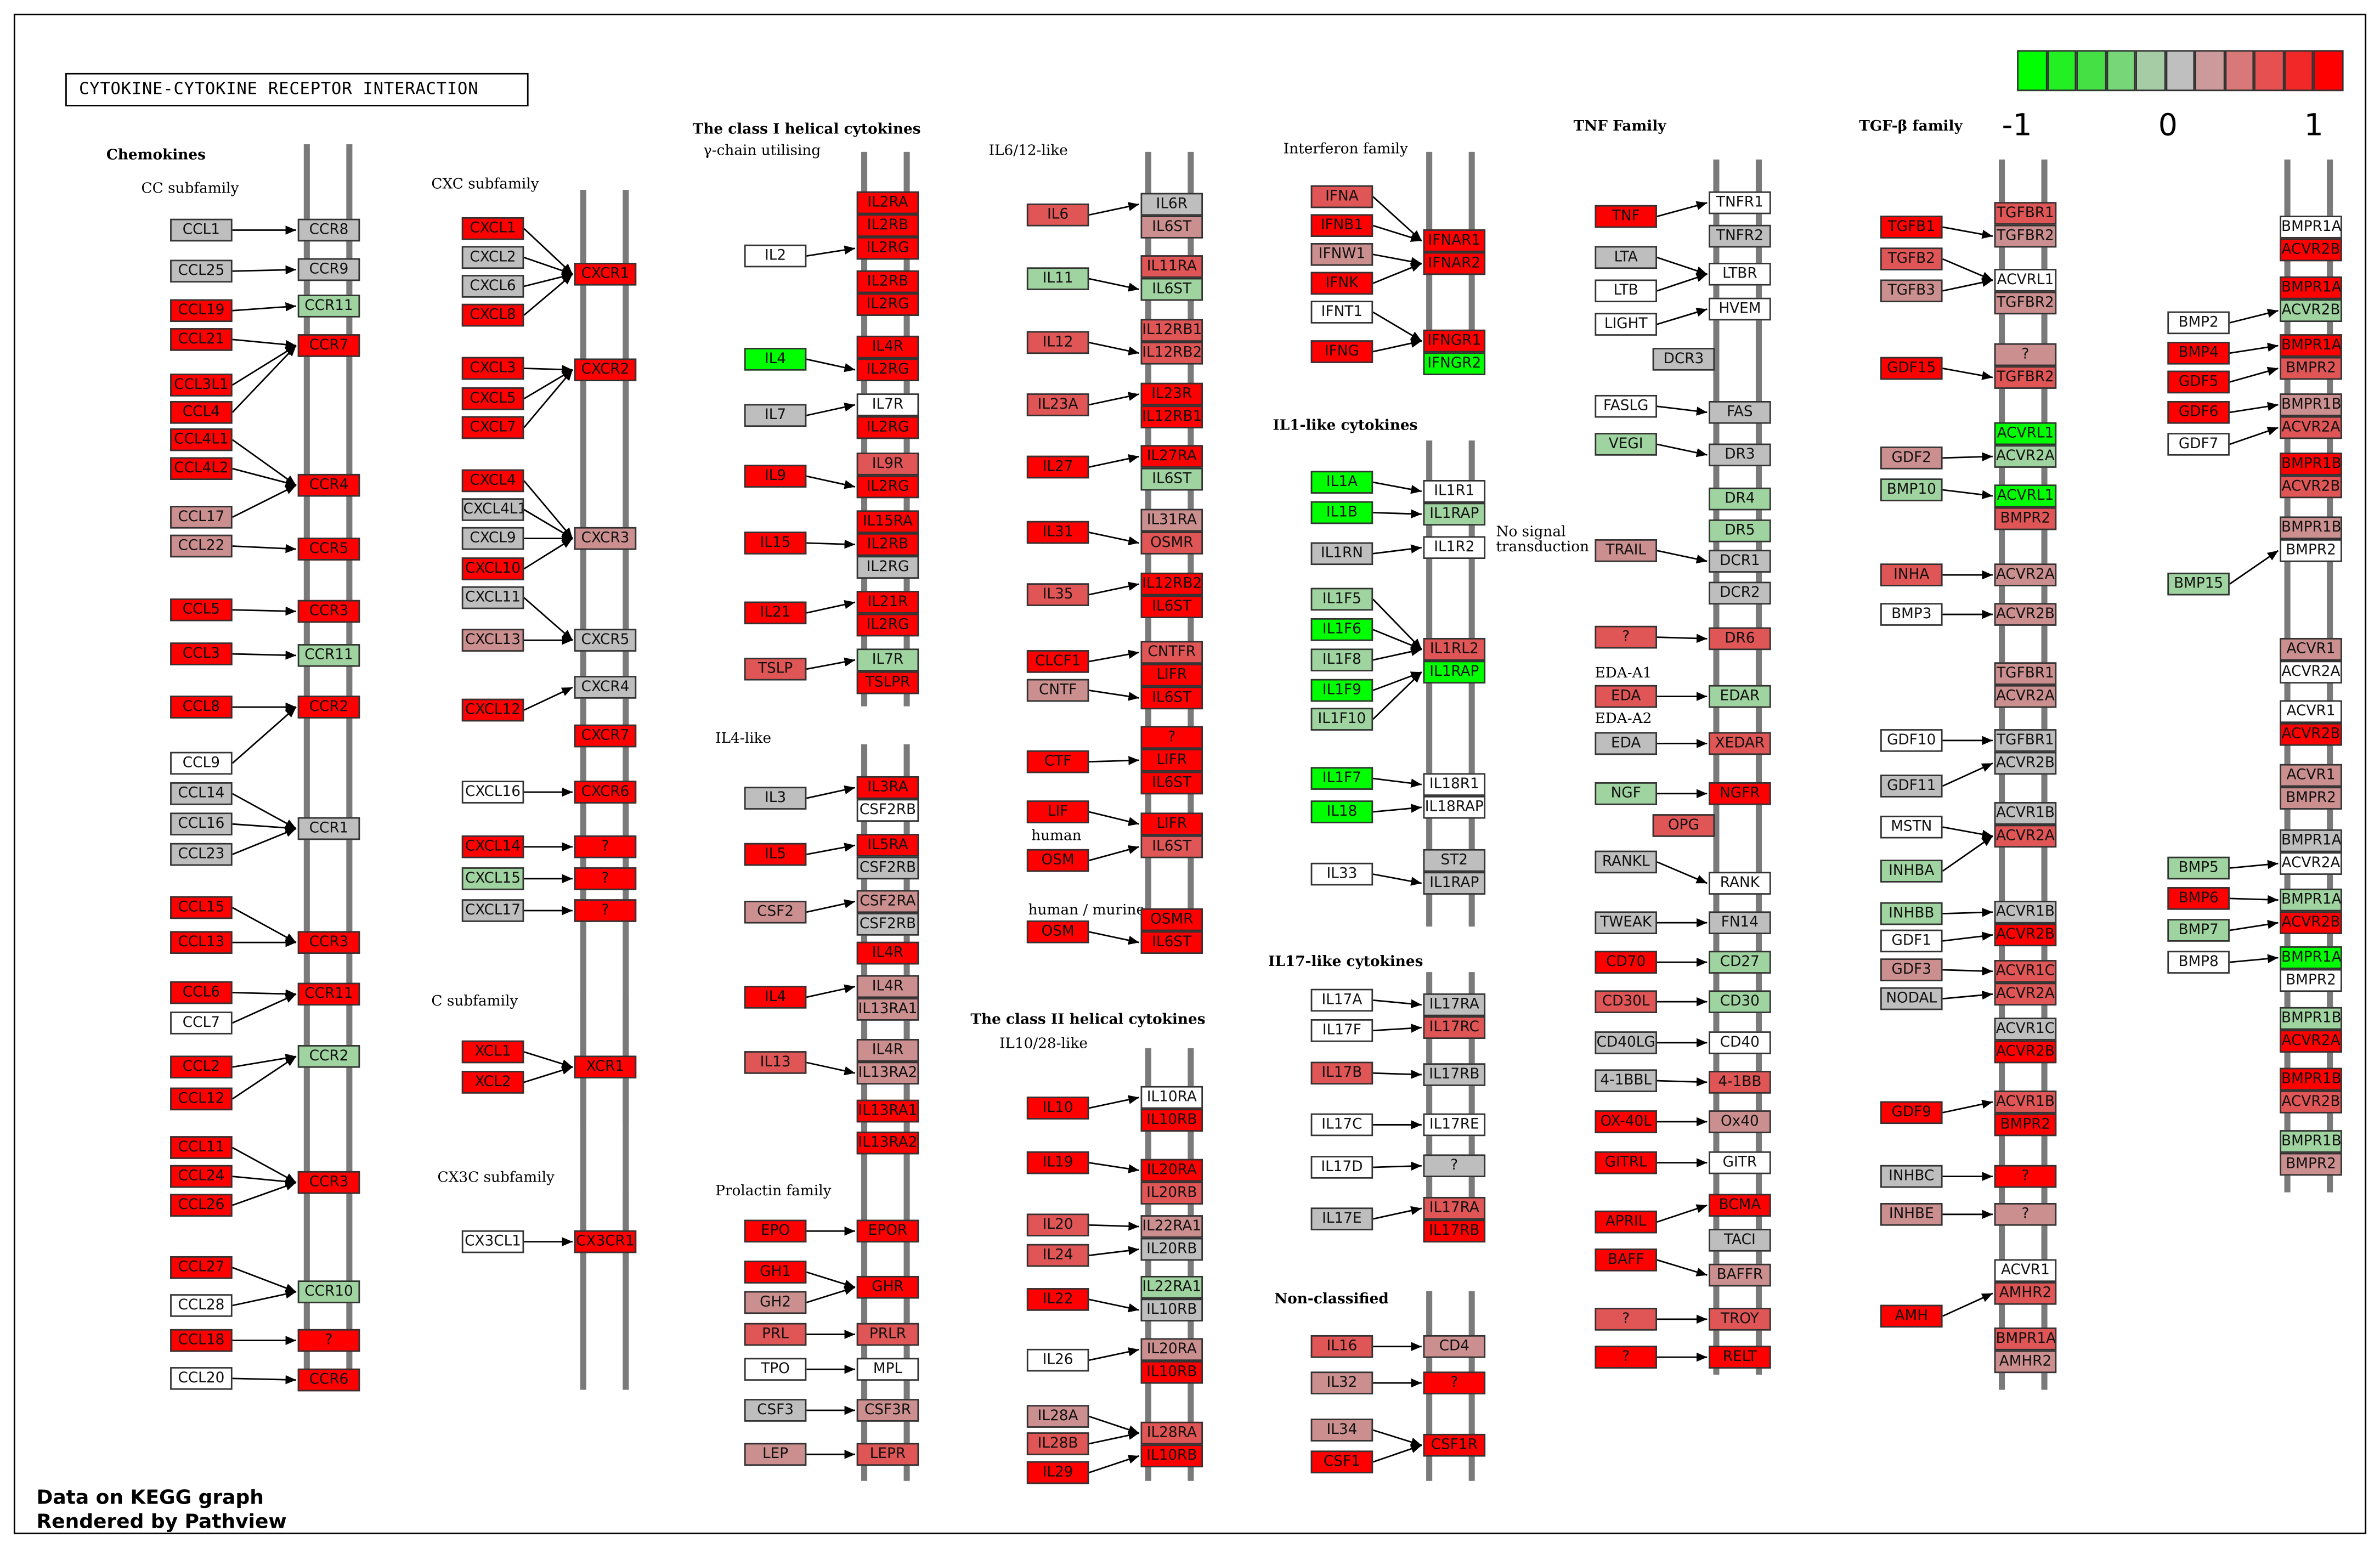  What do you see at coordinates (1057, 932) in the screenshot?
I see `gene-node: OSM` at bounding box center [1057, 932].